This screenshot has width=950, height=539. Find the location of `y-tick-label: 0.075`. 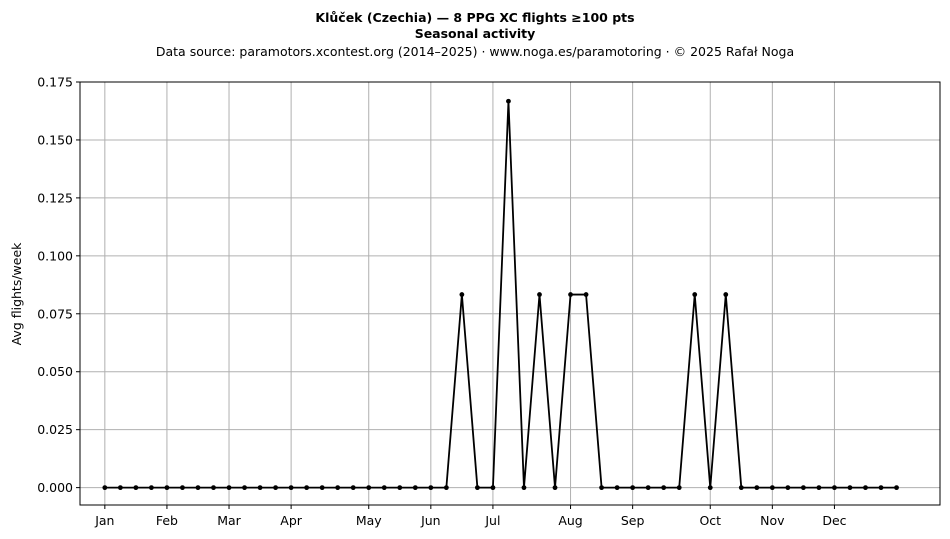

y-tick-label: 0.075 is located at coordinates (55, 313).